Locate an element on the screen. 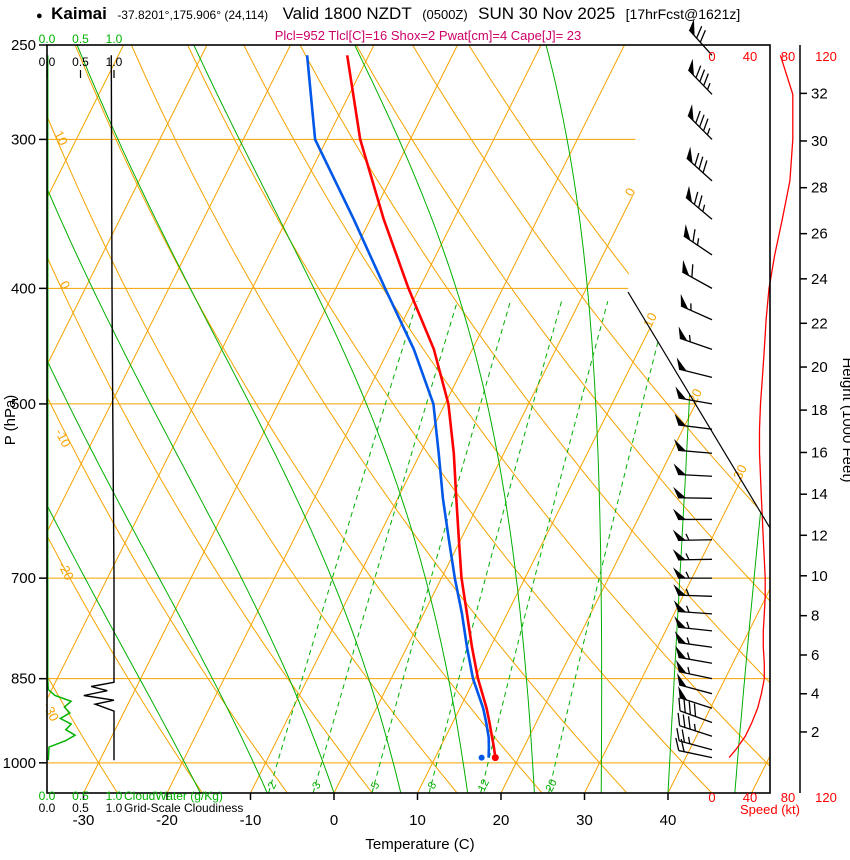  cloudwater-scale-bottom: 1.0 is located at coordinates (114, 796).